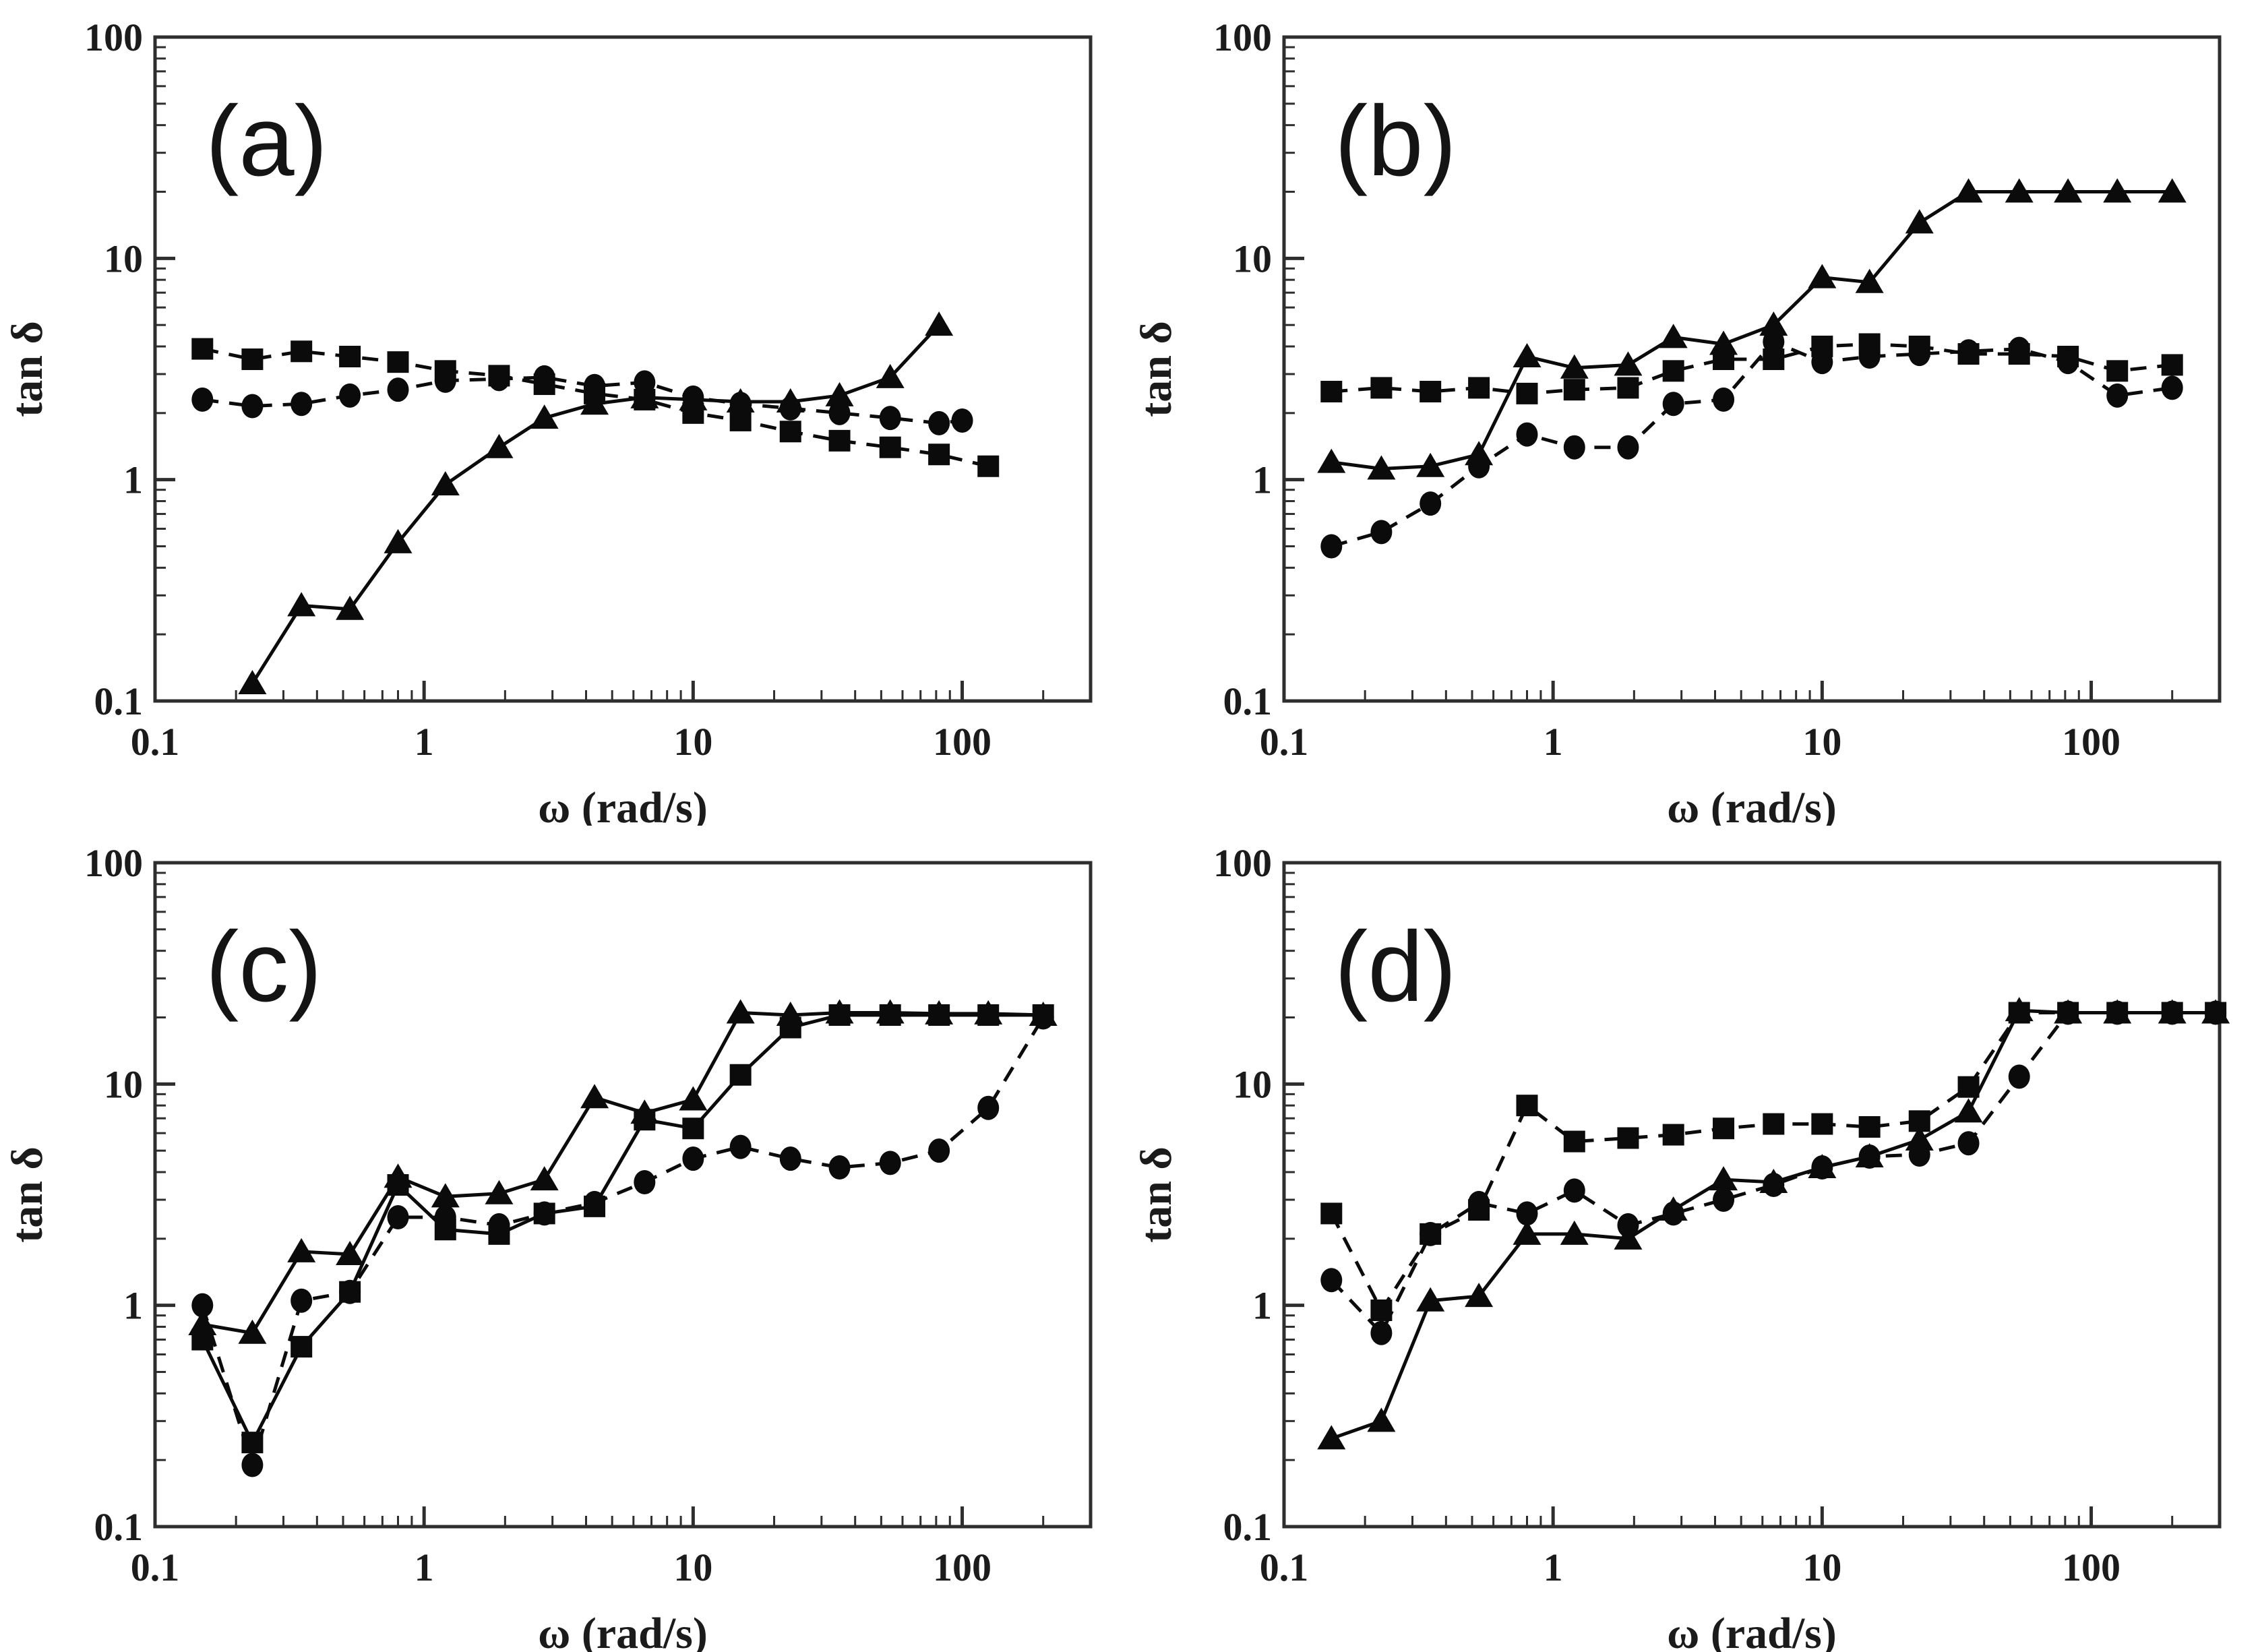 The width and height of the screenshot is (2258, 1652). I want to click on y-axis-tick-label: 0.1, so click(1248, 701).